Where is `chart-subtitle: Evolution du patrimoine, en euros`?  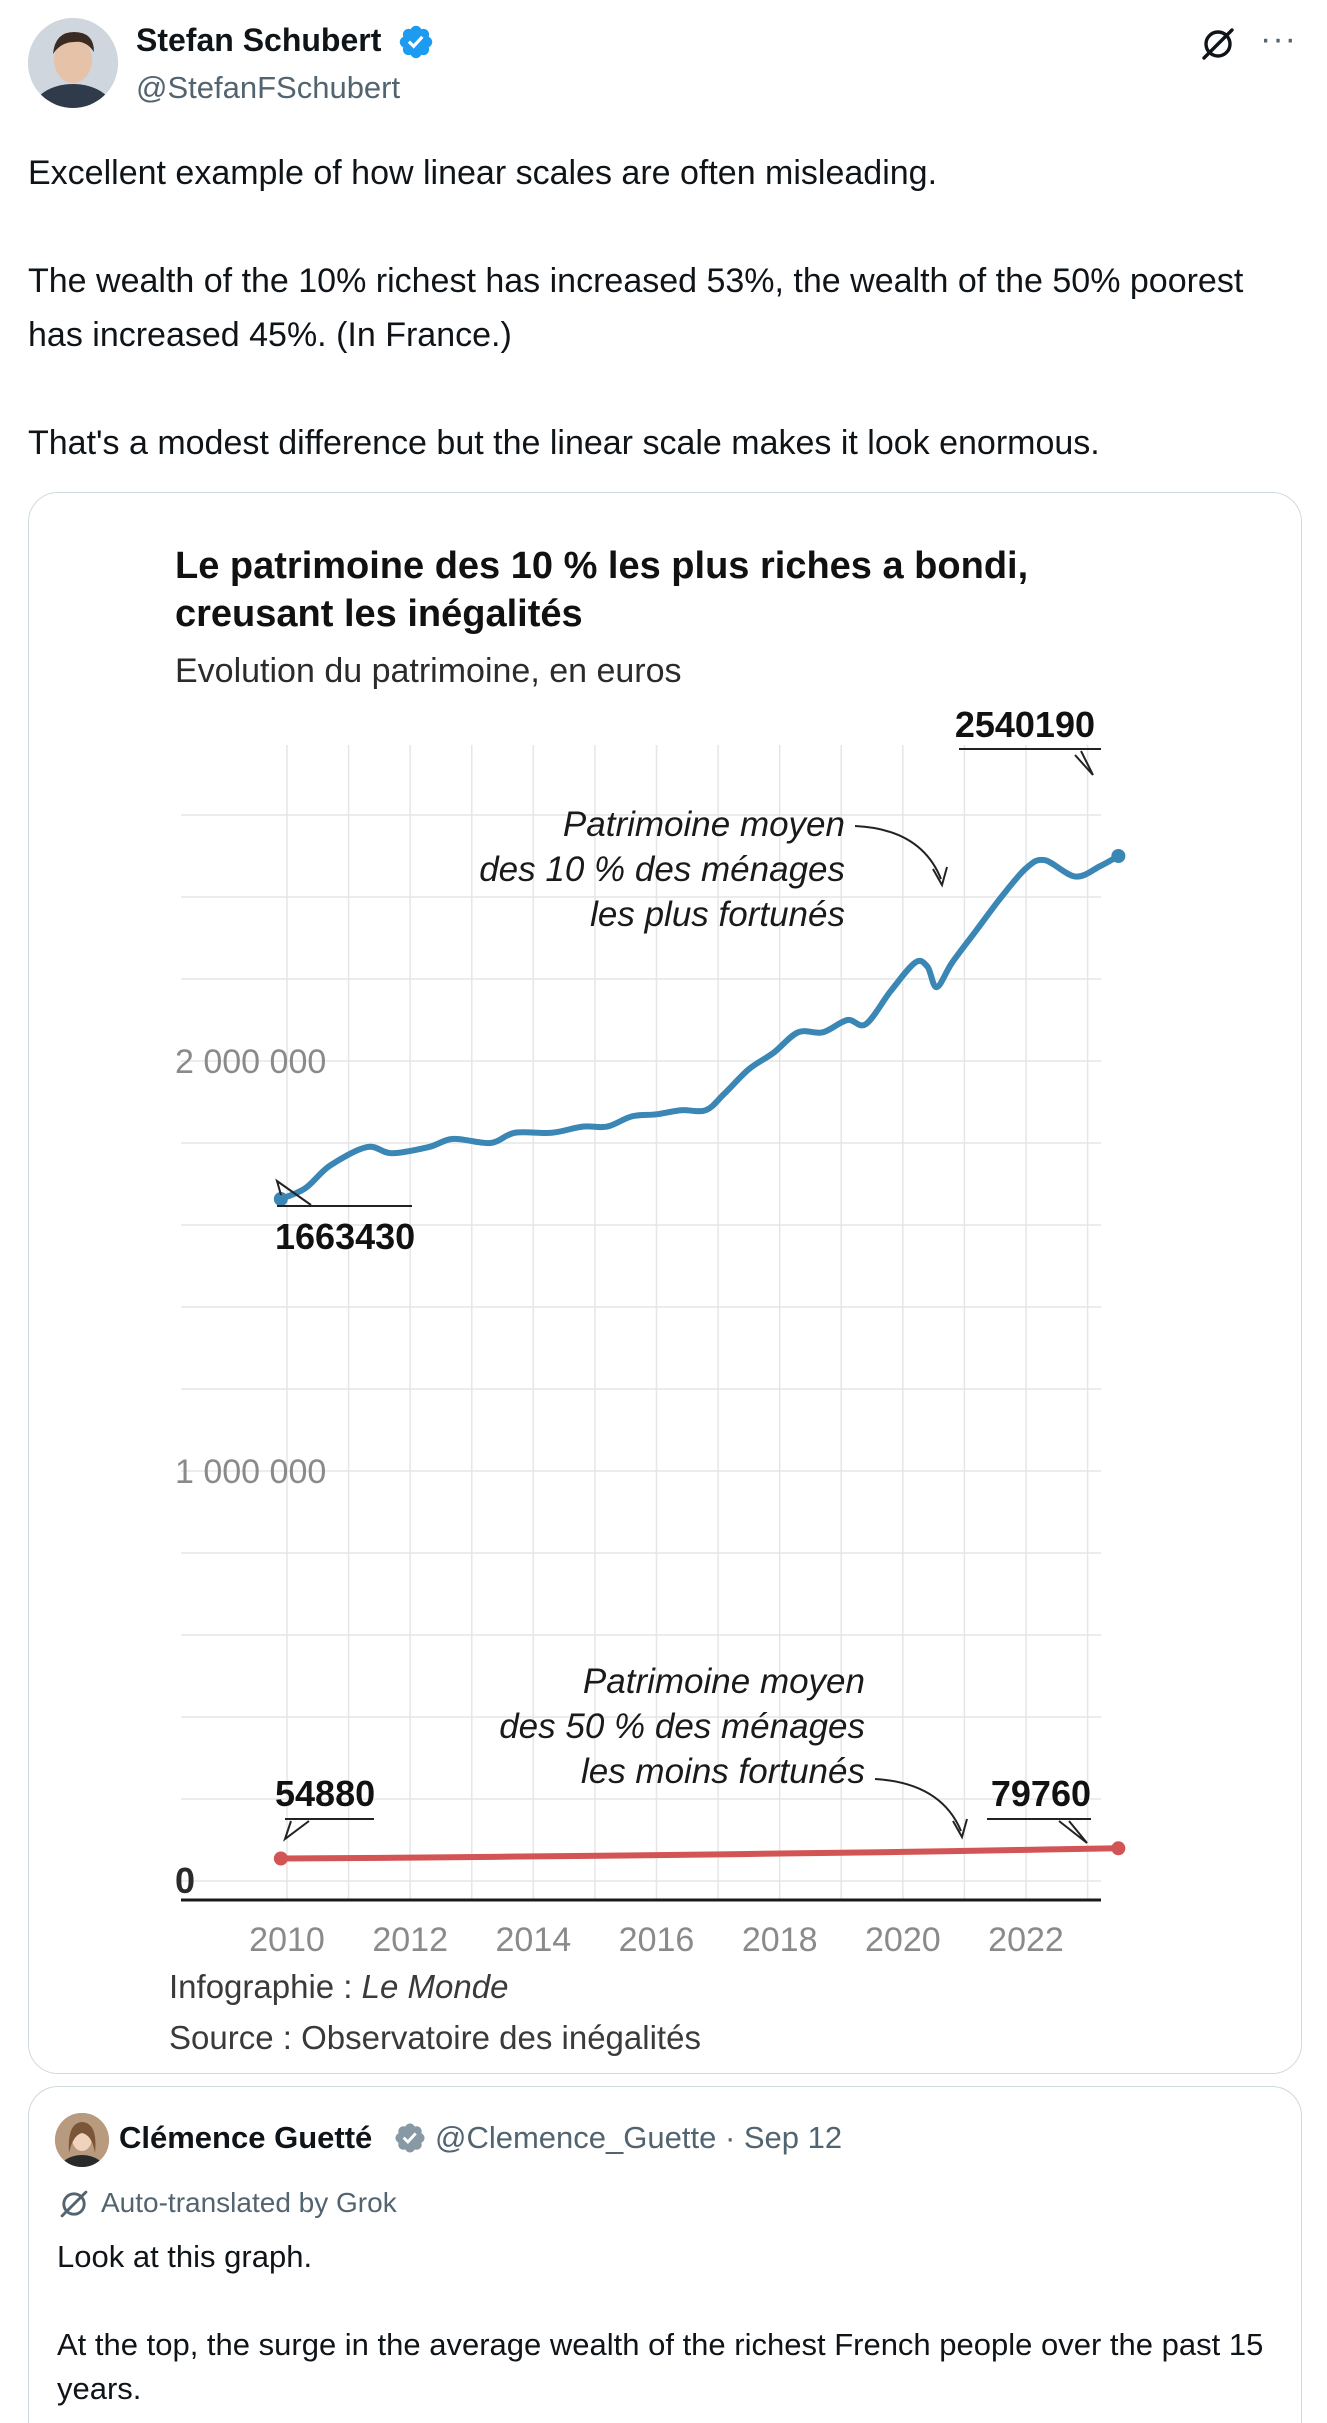 chart-subtitle: Evolution du patrimoine, en euros is located at coordinates (428, 671).